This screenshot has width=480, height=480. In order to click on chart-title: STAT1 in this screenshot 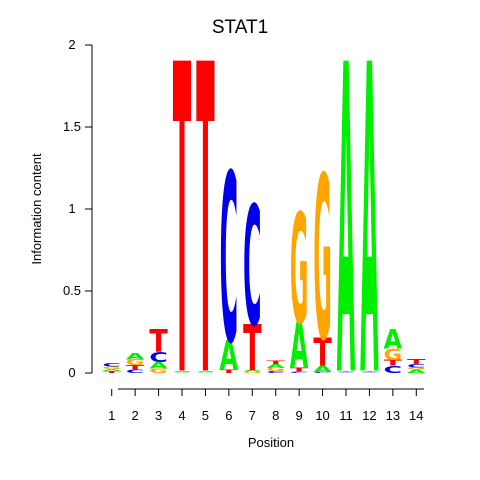, I will do `click(240, 27)`.